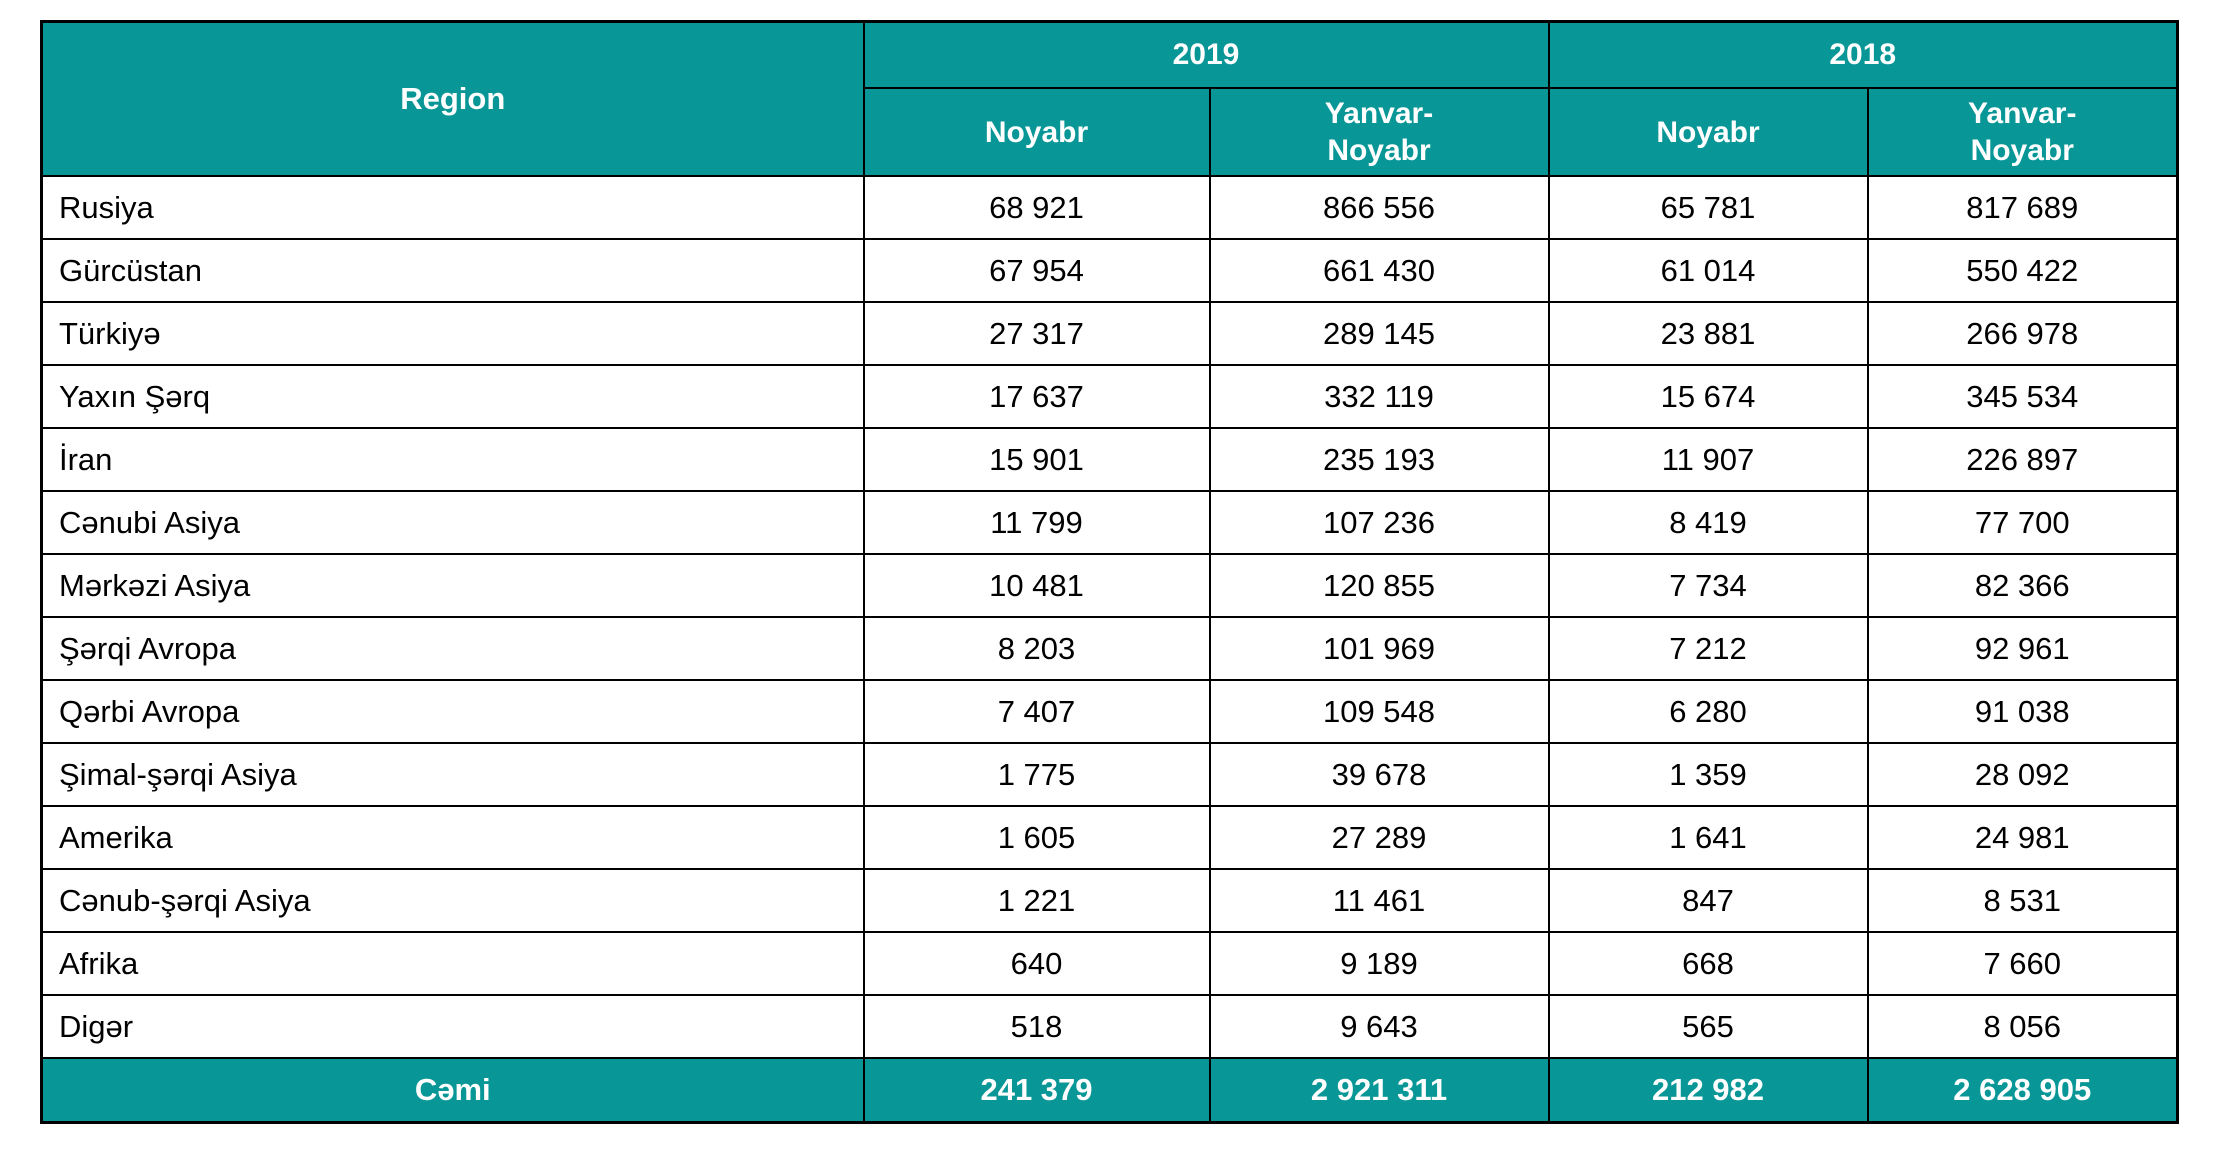 The image size is (2234, 1156). I want to click on value-cell: 68 921, so click(1036, 207).